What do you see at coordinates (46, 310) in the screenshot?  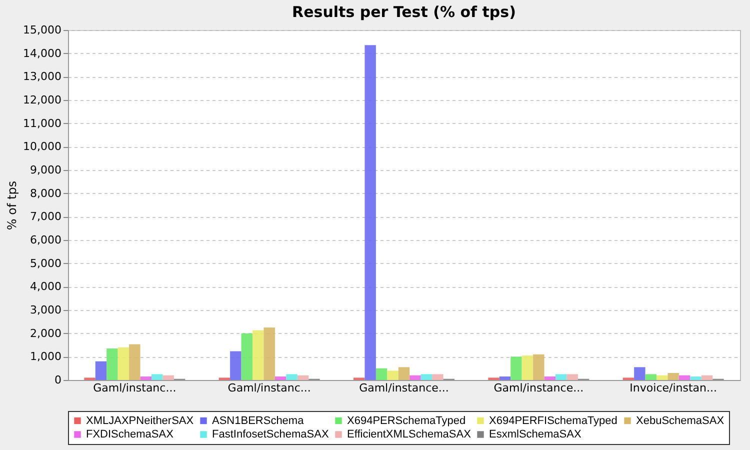 I see `y-tick-label: 3,000` at bounding box center [46, 310].